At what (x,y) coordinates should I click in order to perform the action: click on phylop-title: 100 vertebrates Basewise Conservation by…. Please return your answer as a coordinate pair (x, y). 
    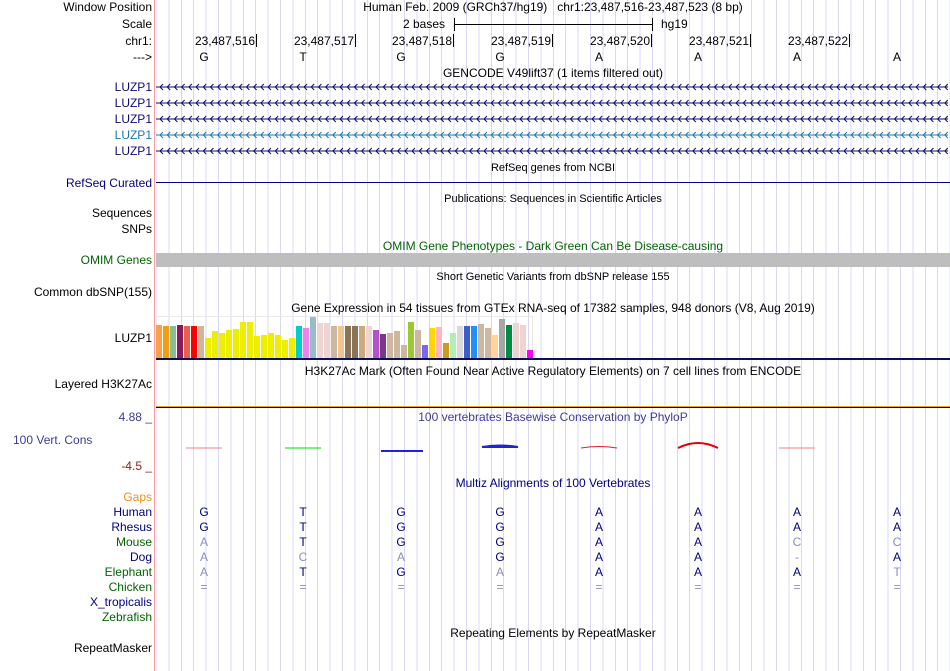
    Looking at the image, I should click on (553, 417).